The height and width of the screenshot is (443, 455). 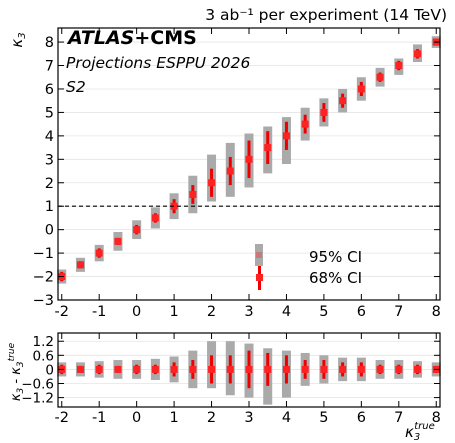 I want to click on x-axis-label: κ3true, so click(x=420, y=432).